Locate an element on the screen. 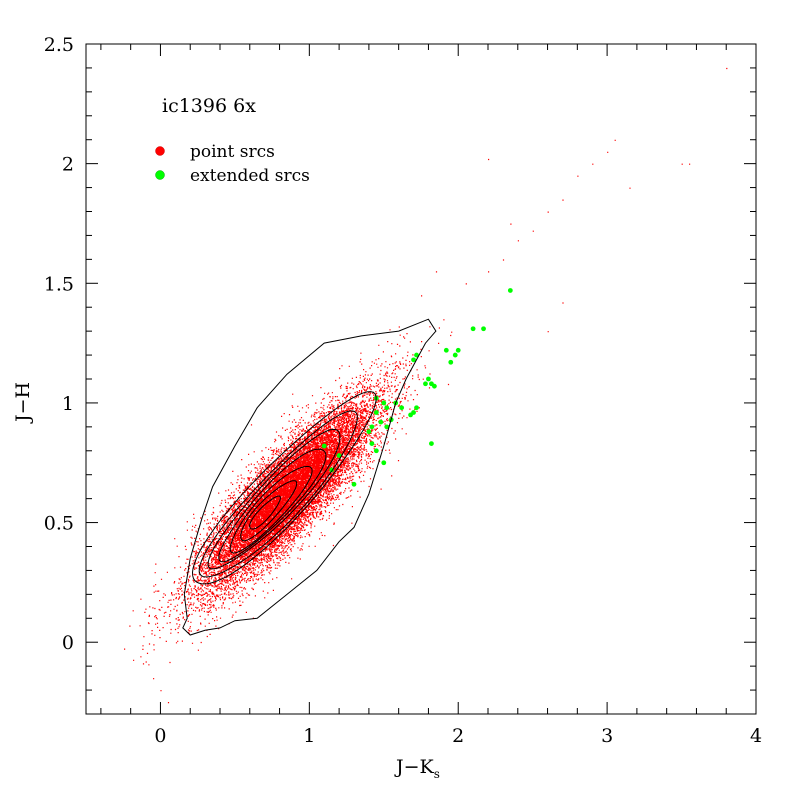  y-tick-label: 2.5 is located at coordinates (59, 45).